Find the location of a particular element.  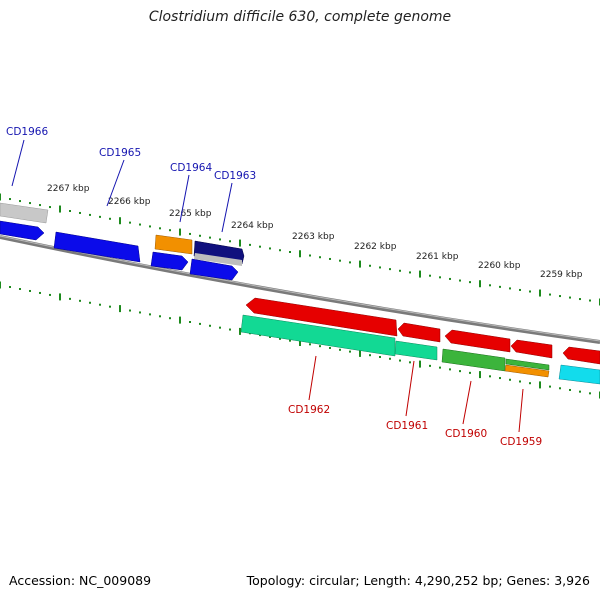

kbp-label: 2266 kbp is located at coordinates (129, 202).